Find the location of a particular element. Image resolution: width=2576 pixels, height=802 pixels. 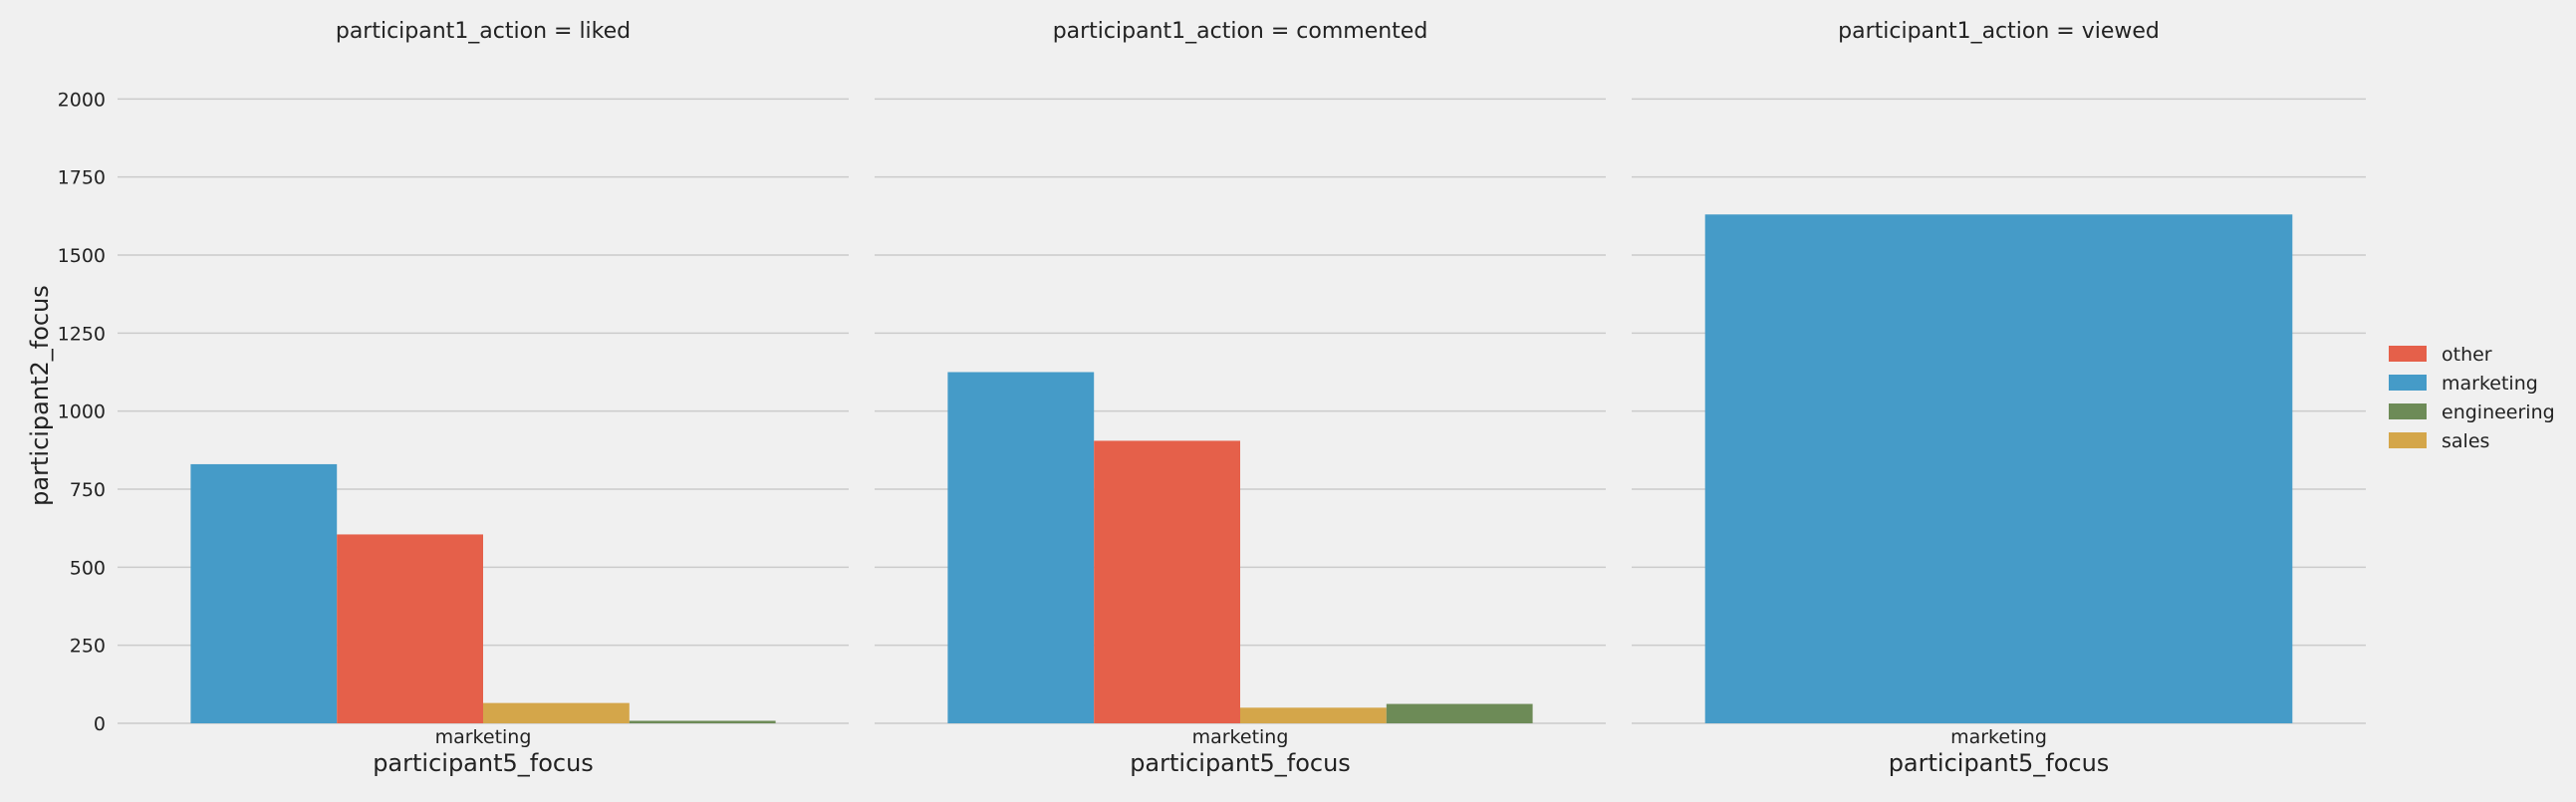

panel-title-1: participant1_action = commented is located at coordinates (1240, 31).